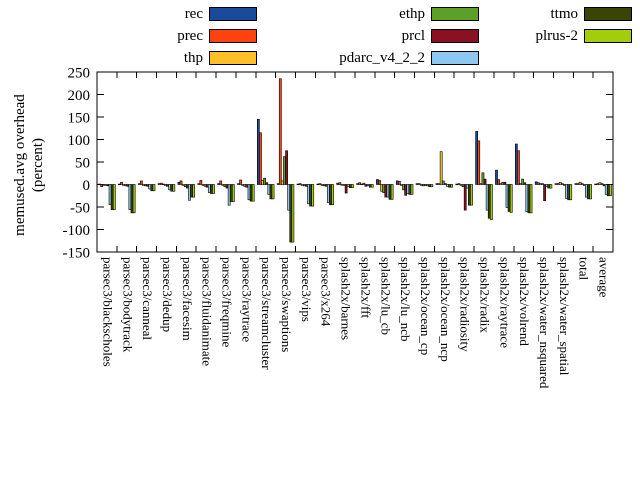 This screenshot has width=640, height=480. Describe the element at coordinates (145, 185) in the screenshot. I see `bar-ethp-parsec3-canneal` at that location.